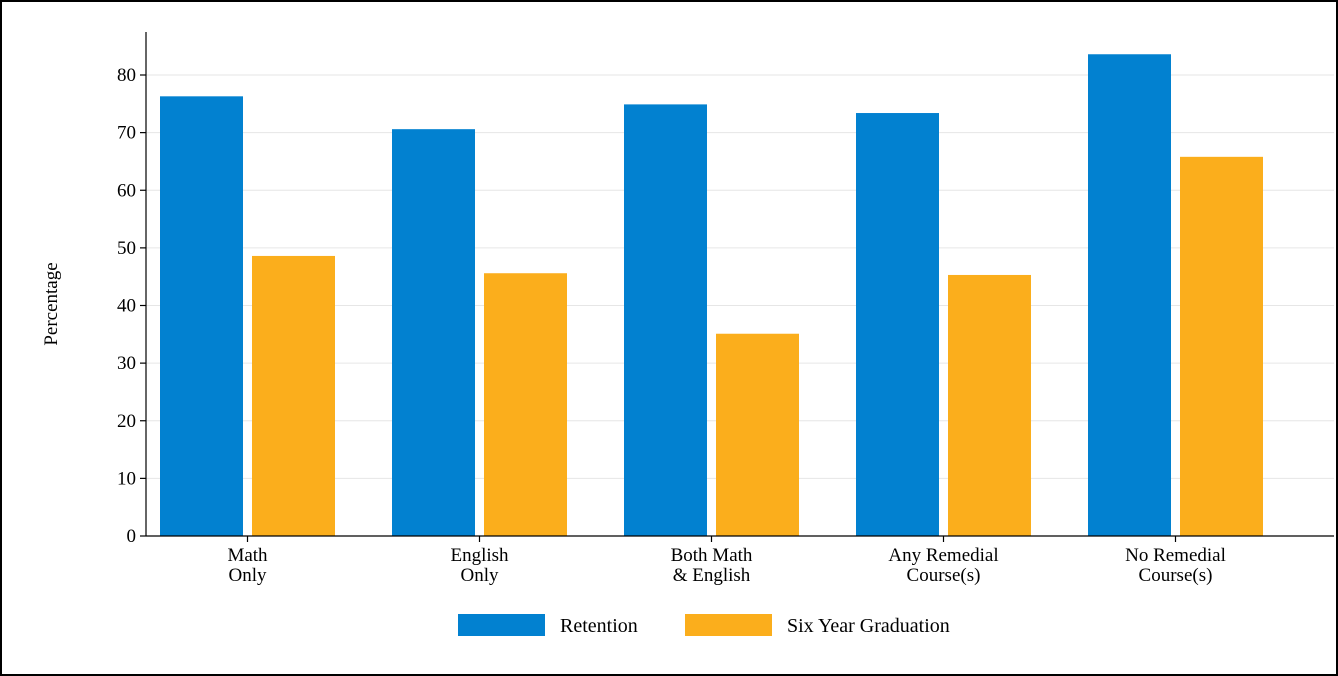 The image size is (1338, 676). Describe the element at coordinates (712, 555) in the screenshot. I see `x-category-label-line: Both Math` at that location.